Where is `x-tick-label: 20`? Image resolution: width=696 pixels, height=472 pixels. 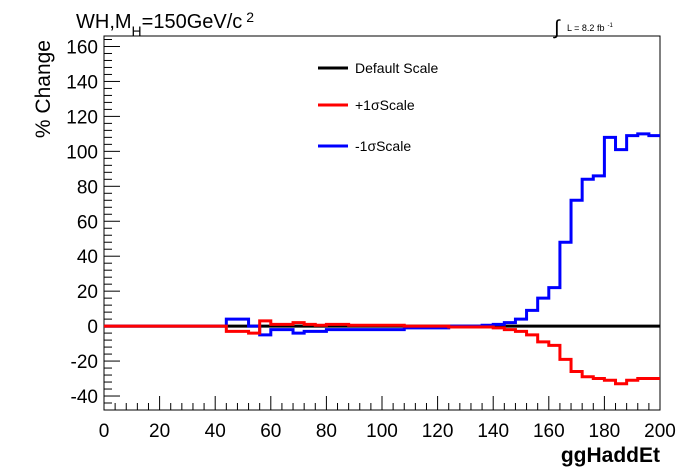
x-tick-label: 20 is located at coordinates (159, 431).